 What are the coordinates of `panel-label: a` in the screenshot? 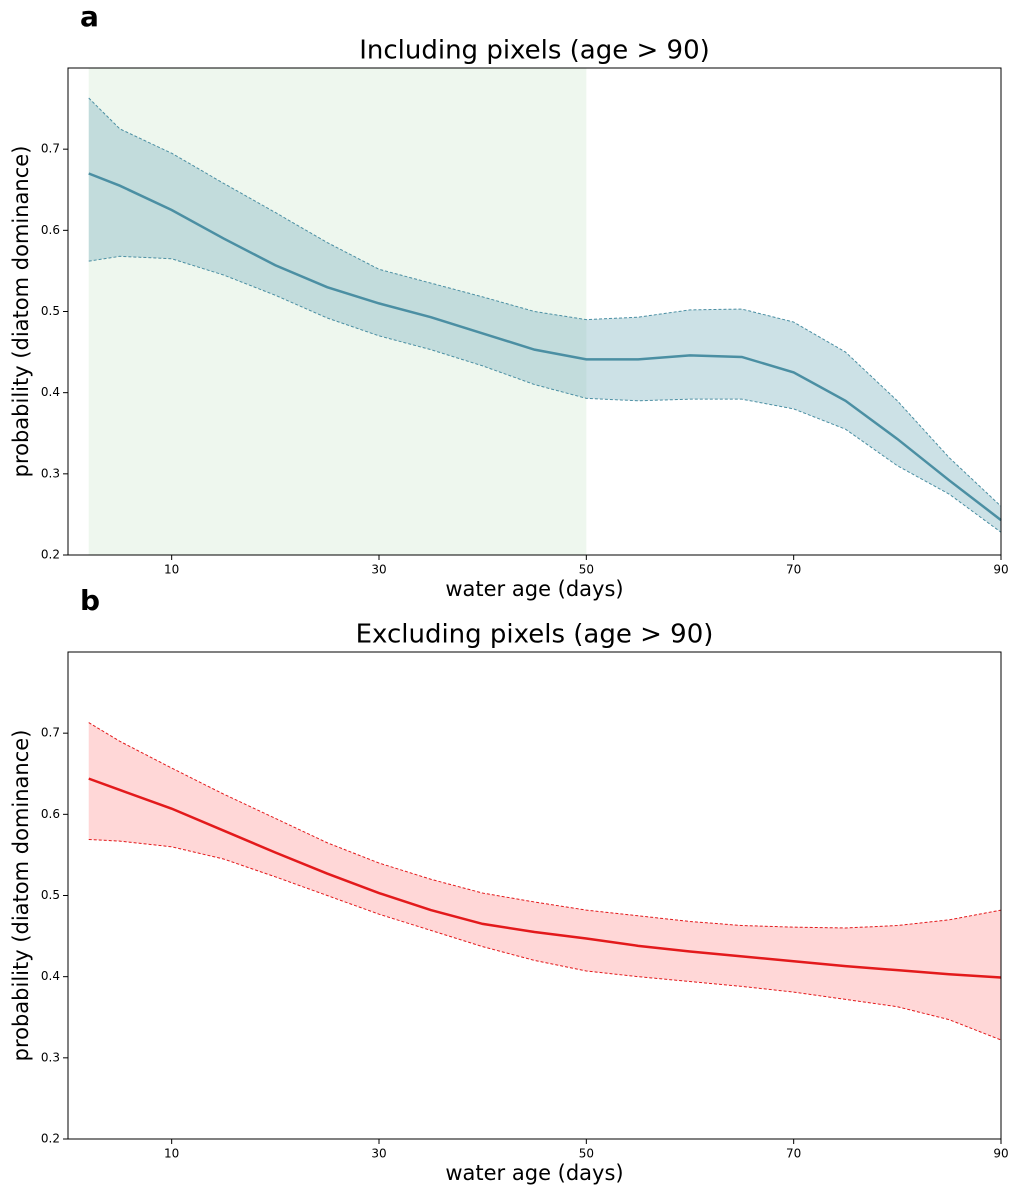 It's located at (89, 16).